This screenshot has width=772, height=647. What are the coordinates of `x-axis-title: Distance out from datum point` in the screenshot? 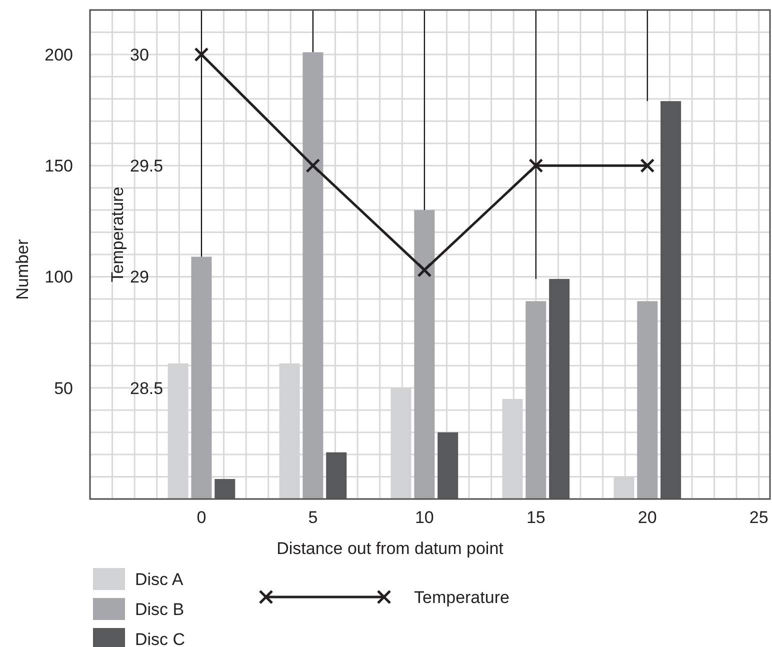 It's located at (390, 548).